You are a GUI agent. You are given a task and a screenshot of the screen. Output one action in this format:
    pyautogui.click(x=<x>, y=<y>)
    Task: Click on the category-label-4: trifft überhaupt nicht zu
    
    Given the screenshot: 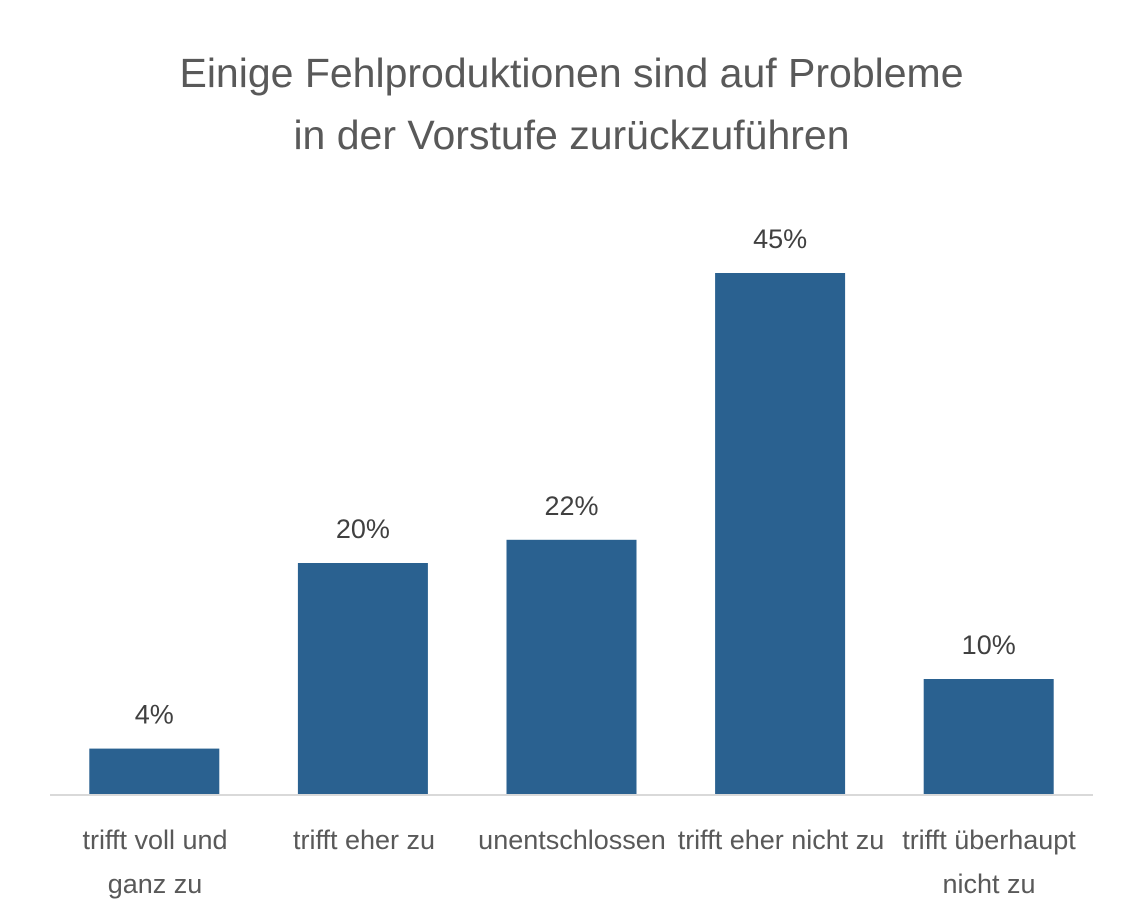 What is the action you would take?
    pyautogui.click(x=989, y=862)
    